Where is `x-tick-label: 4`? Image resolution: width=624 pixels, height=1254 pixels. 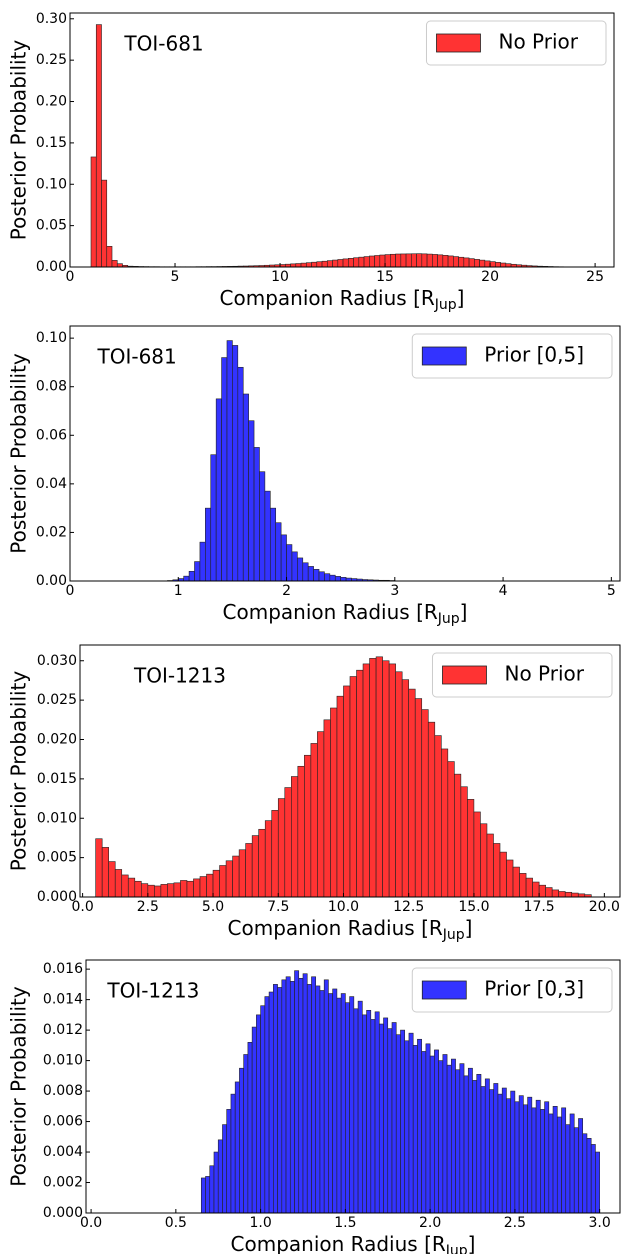
x-tick-label: 4 is located at coordinates (503, 591).